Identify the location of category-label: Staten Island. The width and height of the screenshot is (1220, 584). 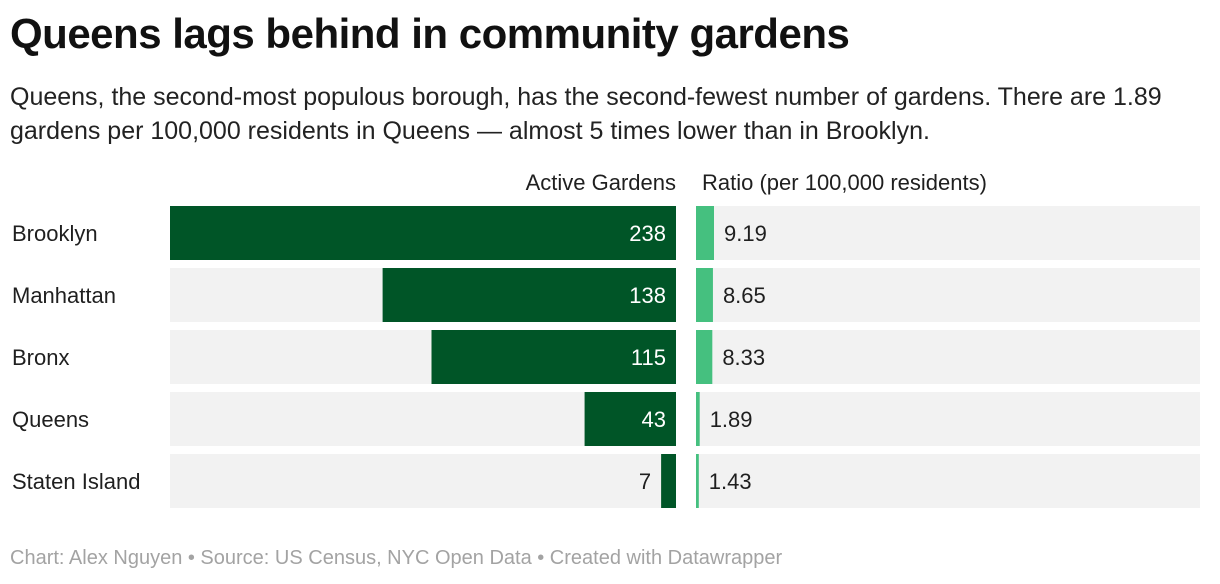
(76, 481).